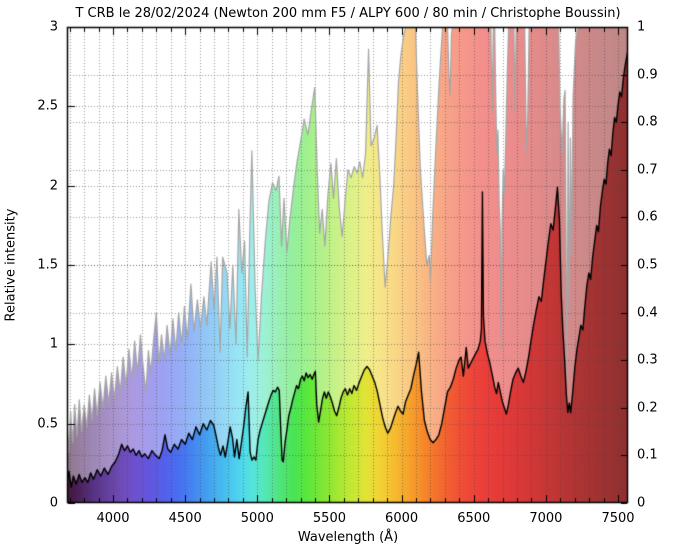  Describe the element at coordinates (47, 106) in the screenshot. I see `y-left-tick-label: 2.5` at that location.